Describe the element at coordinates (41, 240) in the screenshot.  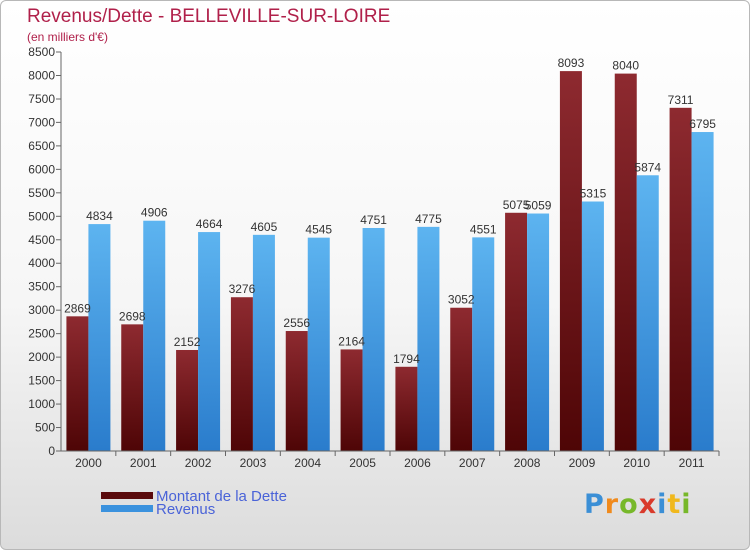
I see `y-tick-label: 4500` at that location.